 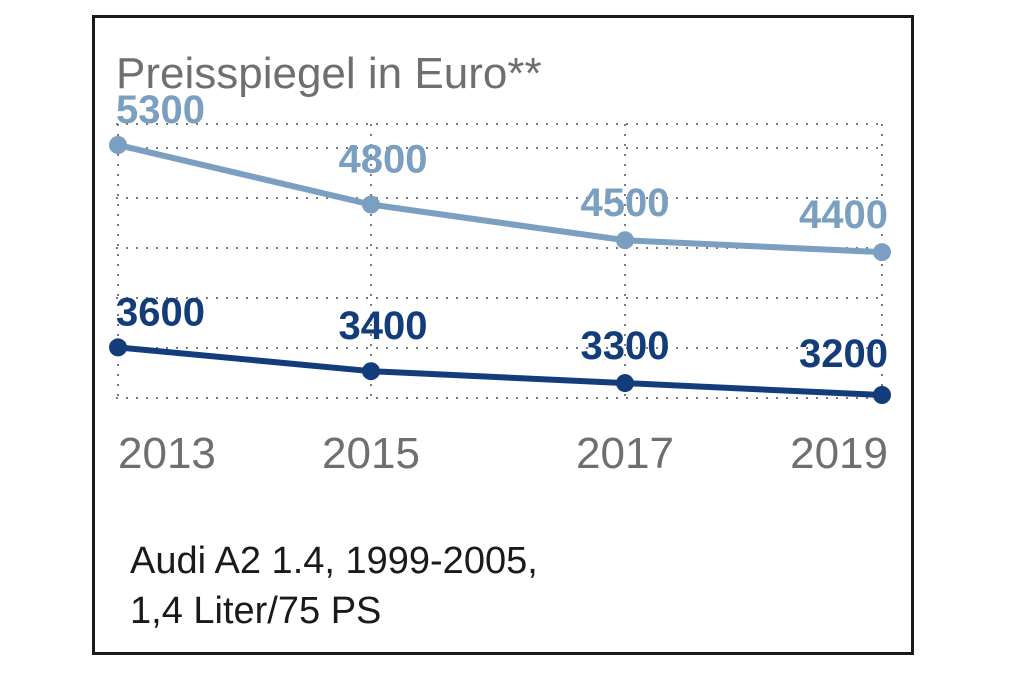 I want to click on data-label: 5300, so click(x=160, y=110).